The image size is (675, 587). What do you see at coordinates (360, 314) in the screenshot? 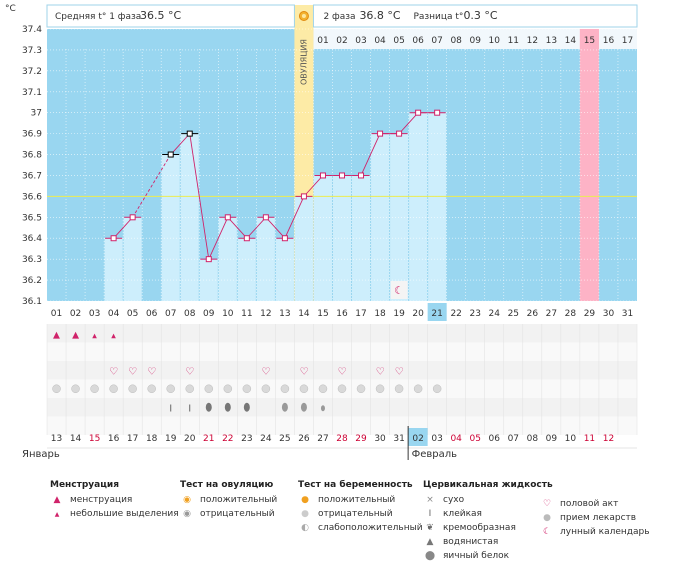
I see `cycle-day-label: 17` at bounding box center [360, 314].